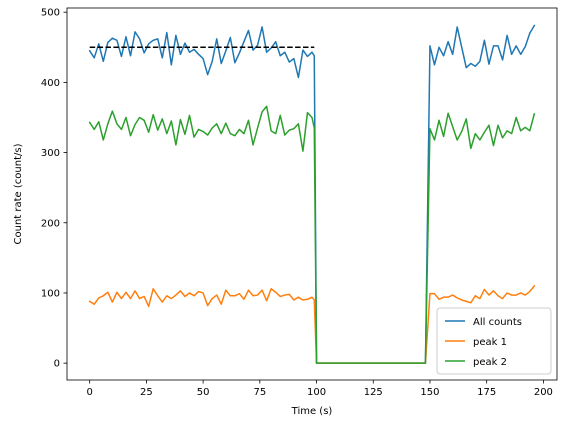  What do you see at coordinates (486, 392) in the screenshot?
I see `x-tick-label: 175` at bounding box center [486, 392].